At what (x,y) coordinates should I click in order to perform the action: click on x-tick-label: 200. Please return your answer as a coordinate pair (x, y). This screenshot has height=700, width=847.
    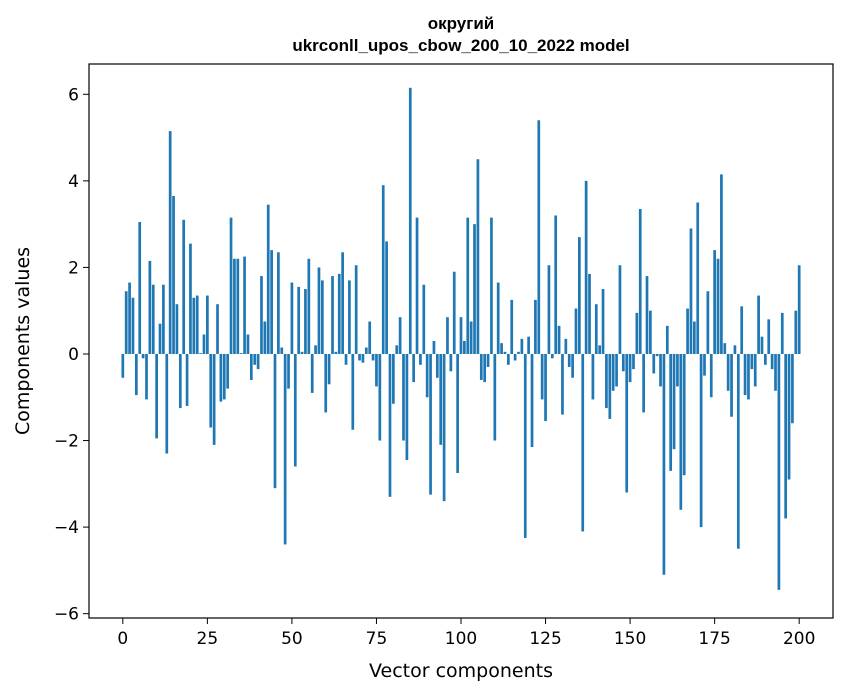
    Looking at the image, I should click on (799, 639).